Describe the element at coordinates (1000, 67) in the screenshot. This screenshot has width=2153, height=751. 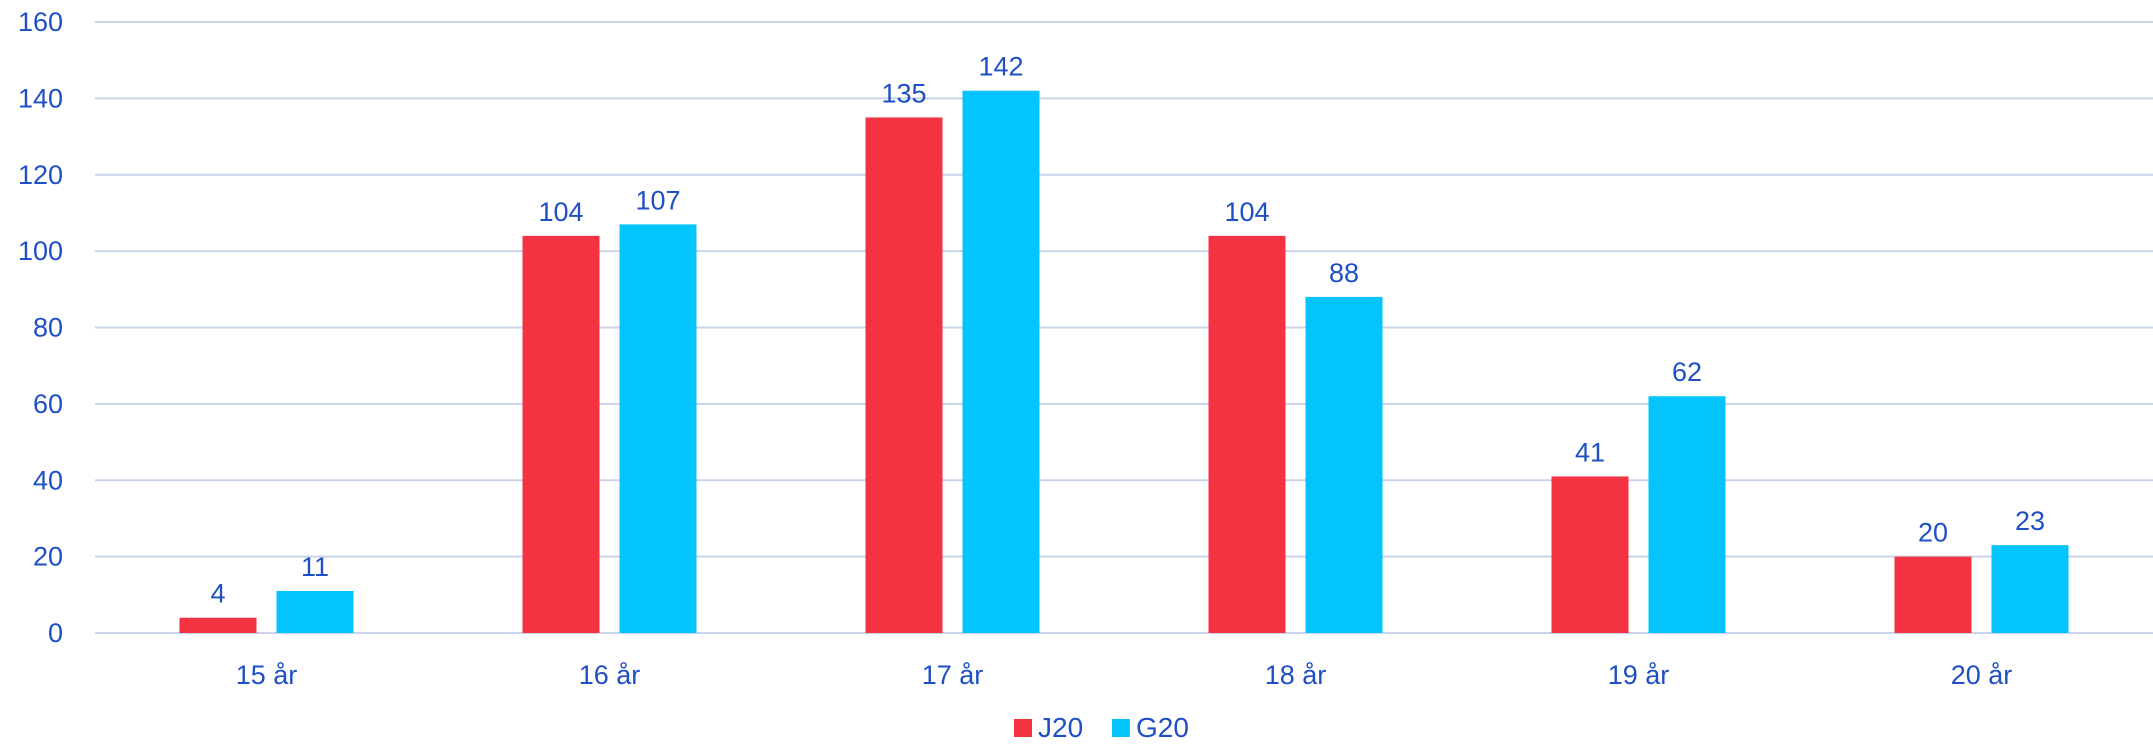
I see `data-label: 142` at that location.